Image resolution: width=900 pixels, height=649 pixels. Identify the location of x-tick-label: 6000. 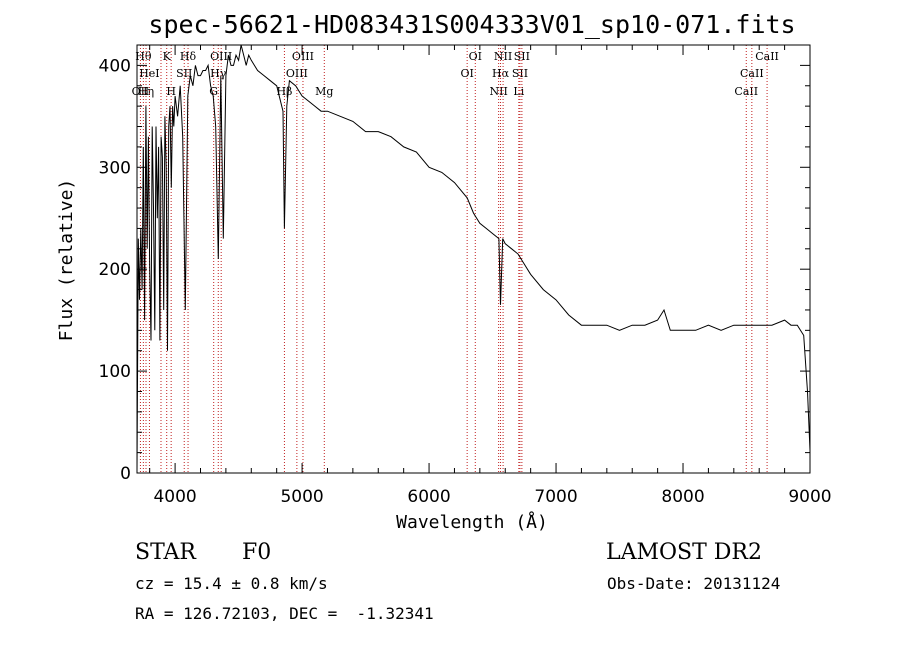
(428, 497).